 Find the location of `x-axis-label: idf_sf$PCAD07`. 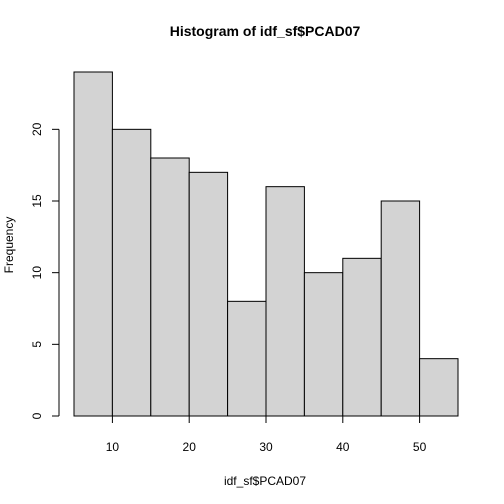

x-axis-label: idf_sf$PCAD07 is located at coordinates (265, 481).